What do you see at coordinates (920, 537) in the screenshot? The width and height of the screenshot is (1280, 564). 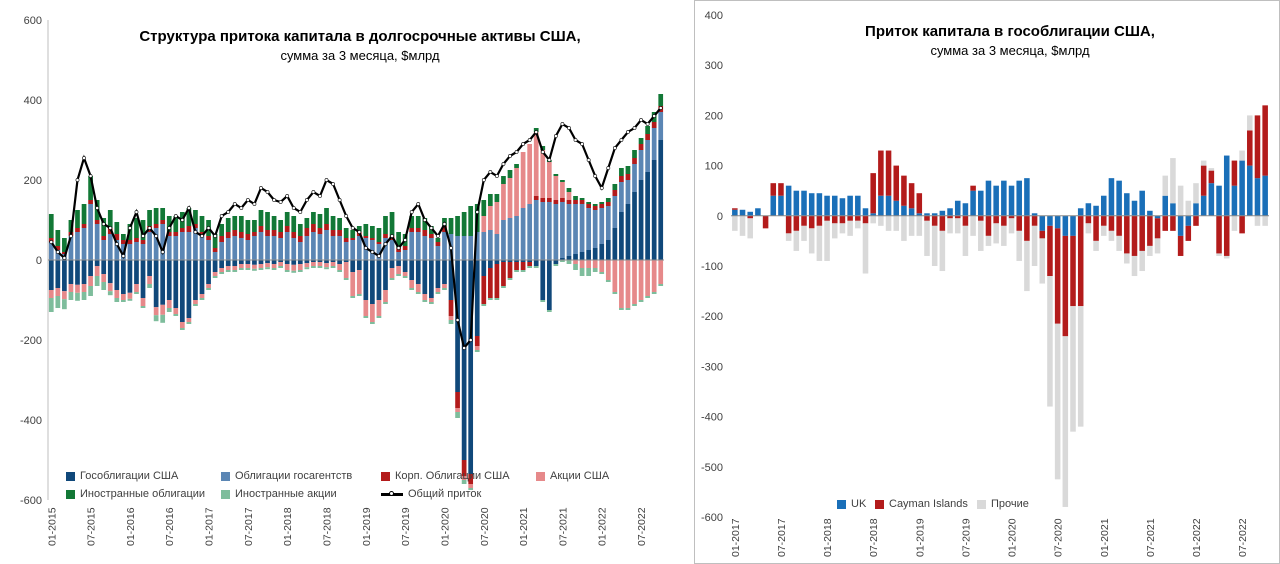 I see `x-tick-label-right-4: 01-2019` at bounding box center [920, 537].